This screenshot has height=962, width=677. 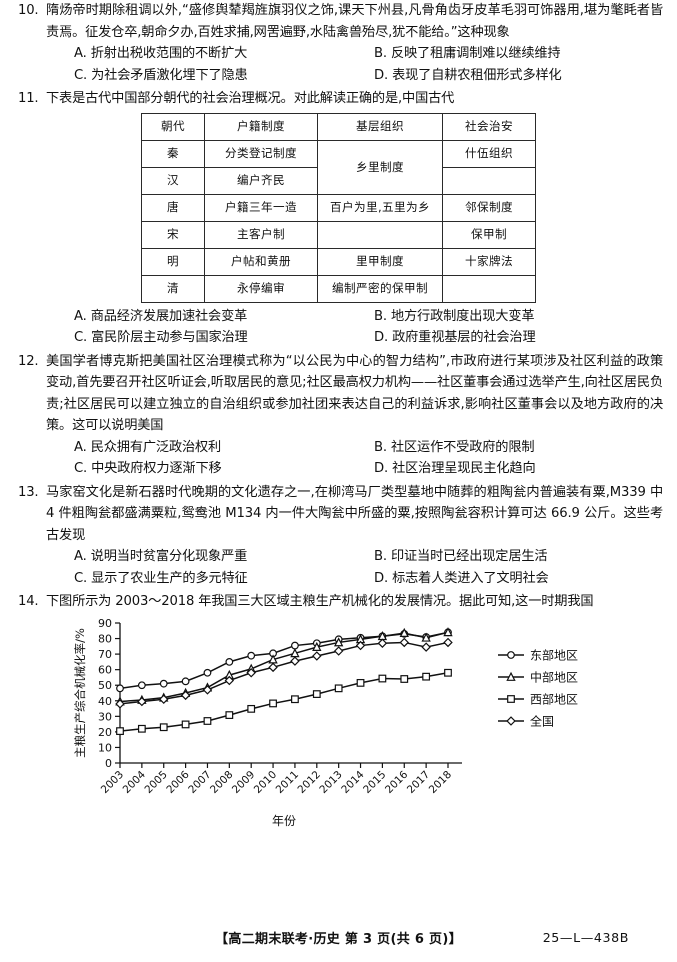 I want to click on page-footer: 【高二期末联考·历史 第 3 页(共 6 页)】 25—L—438B, so click(x=338, y=937).